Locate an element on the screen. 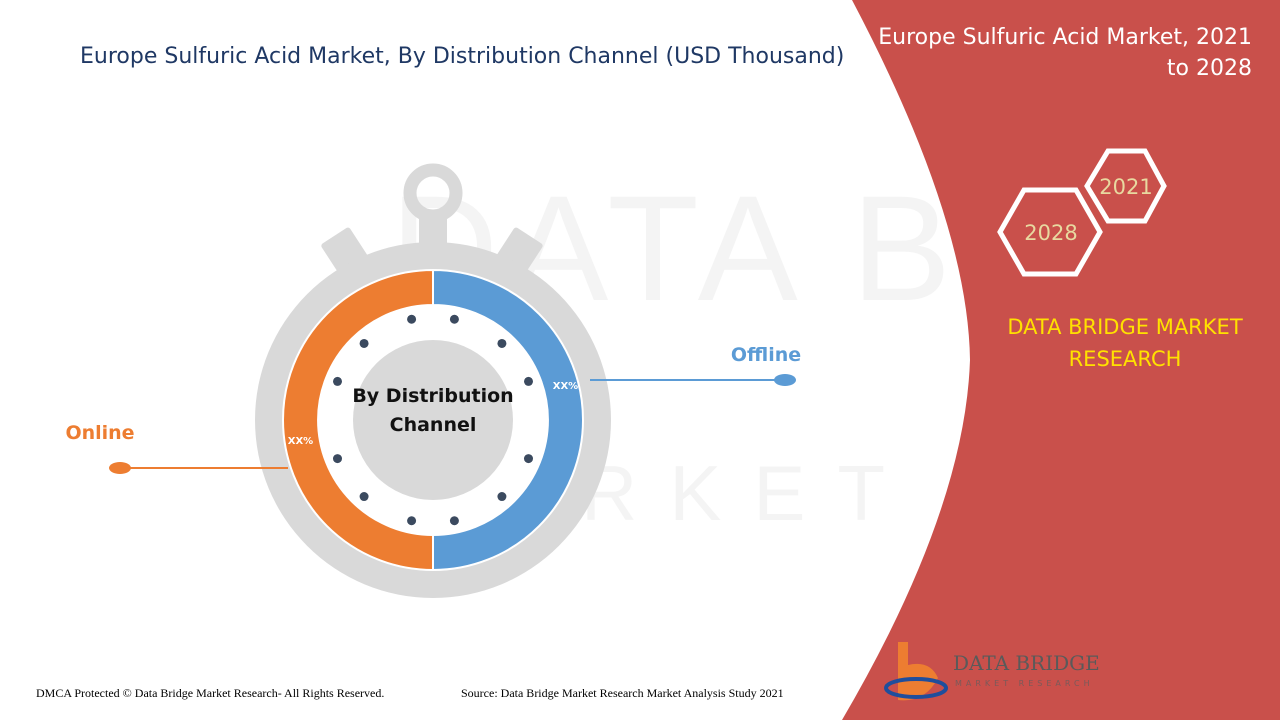 This screenshot has height=720, width=1280. center-label-line1: By Distribution is located at coordinates (432, 396).